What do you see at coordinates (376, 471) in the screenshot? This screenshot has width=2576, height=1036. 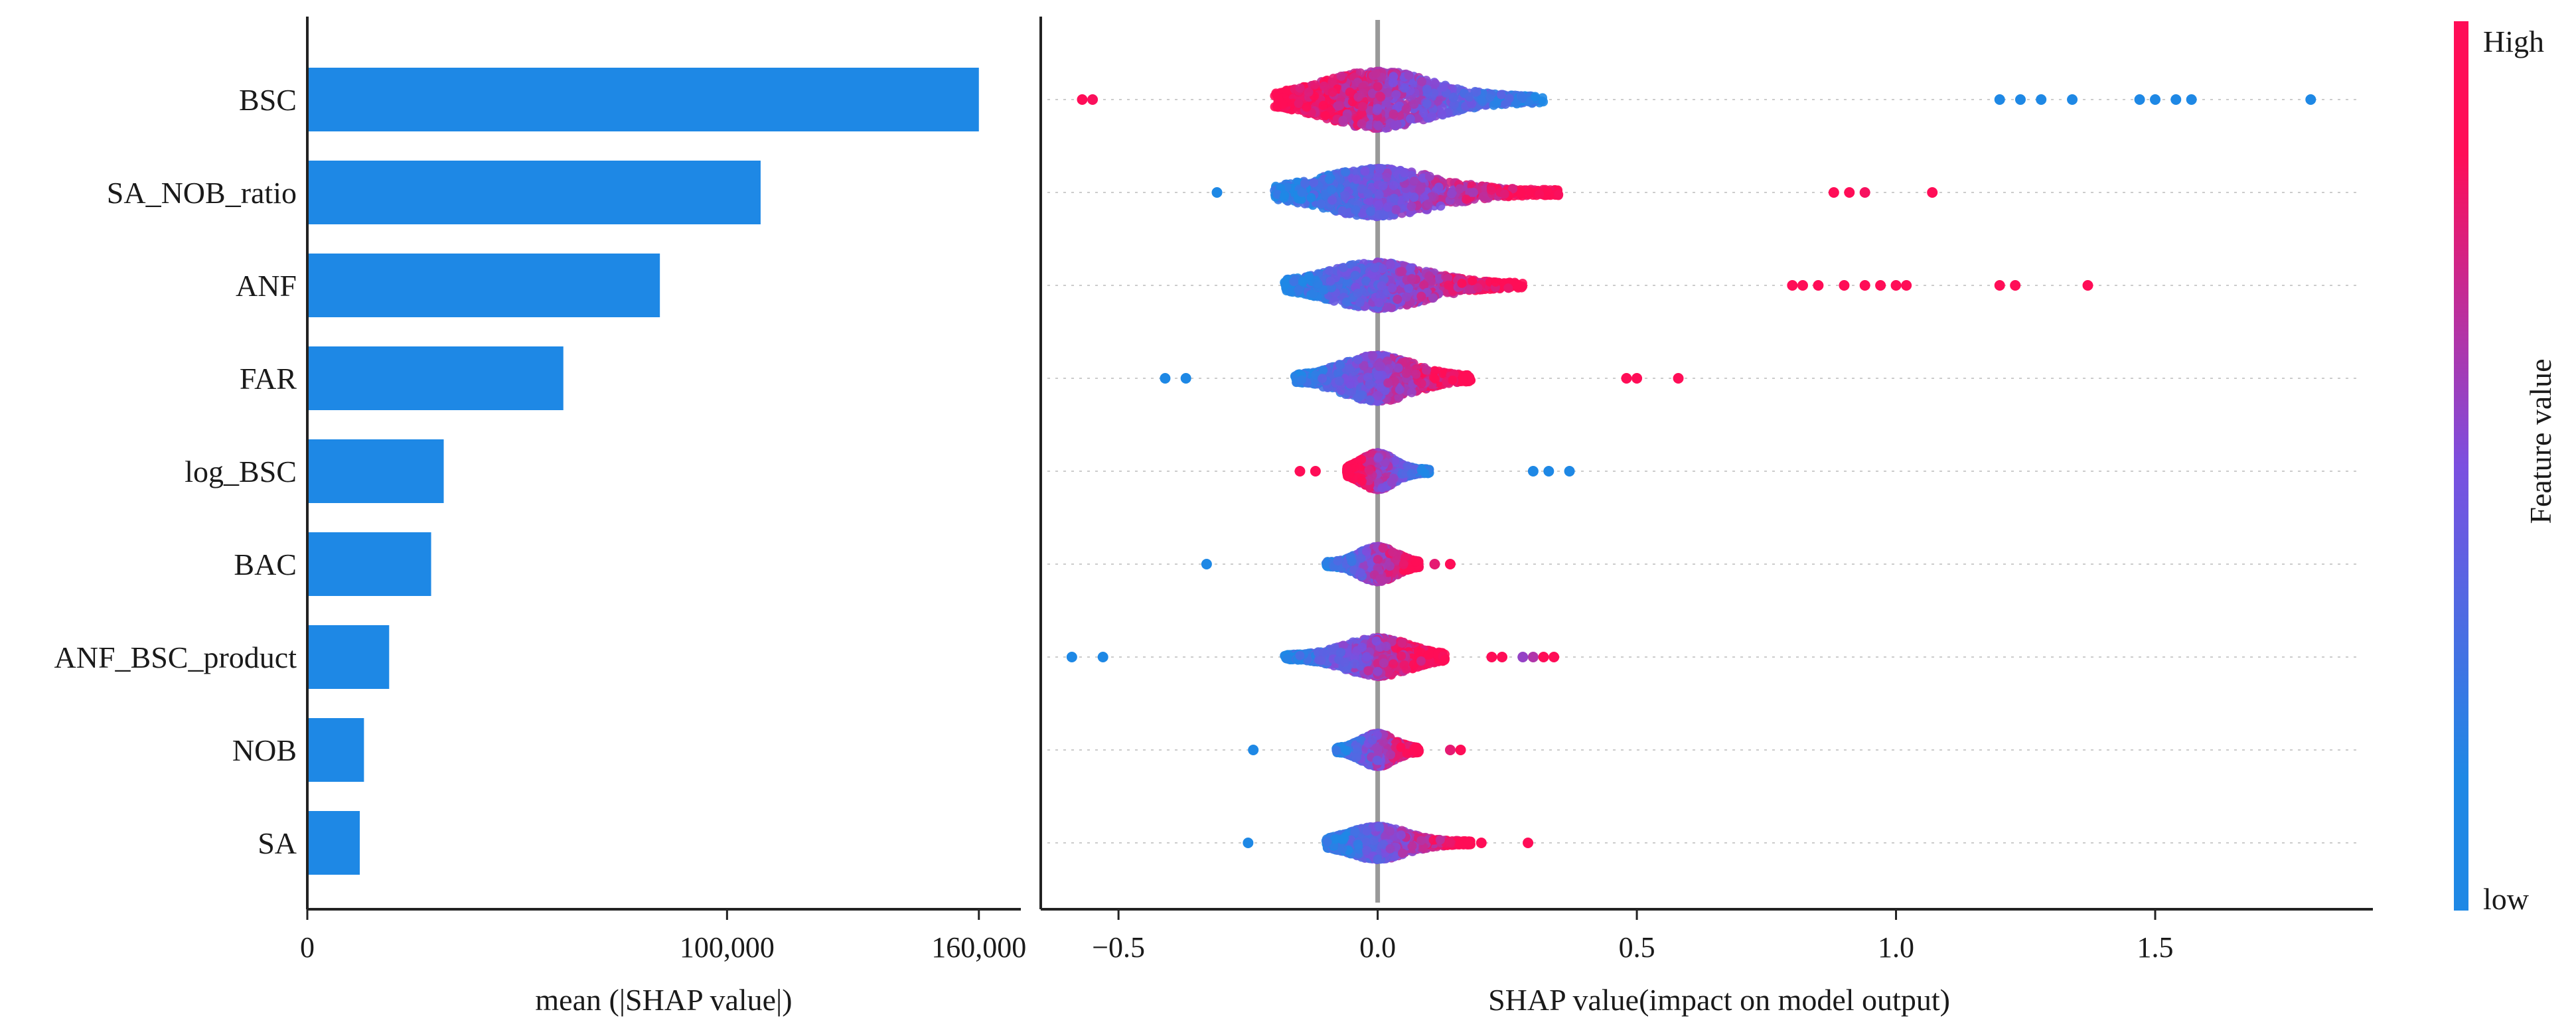 I see `bar-log-bsc` at bounding box center [376, 471].